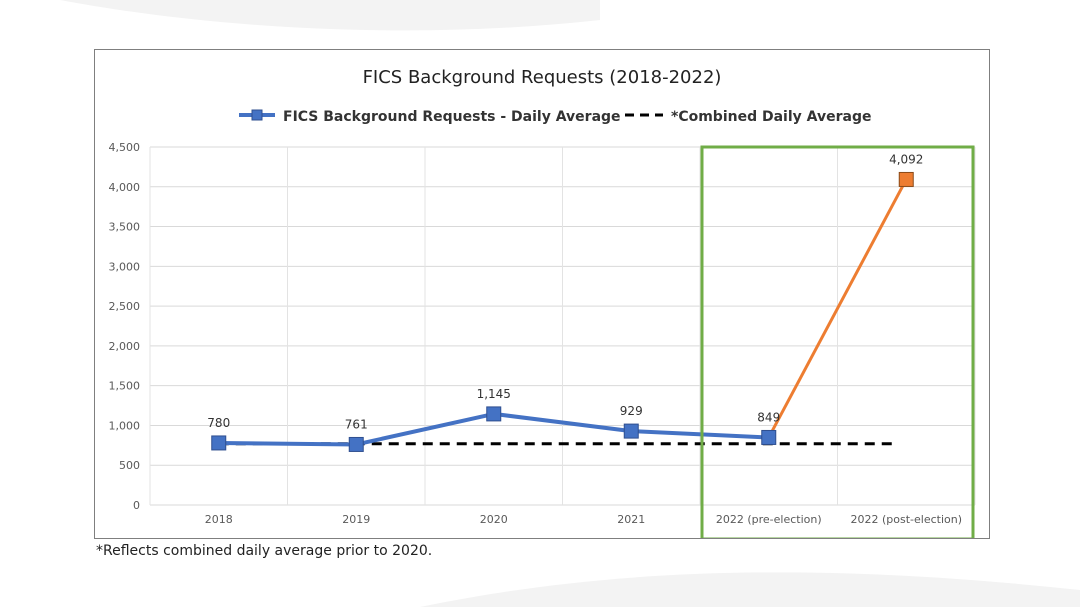 The image size is (1080, 607). I want to click on x-tick-label-0: 2018, so click(219, 519).